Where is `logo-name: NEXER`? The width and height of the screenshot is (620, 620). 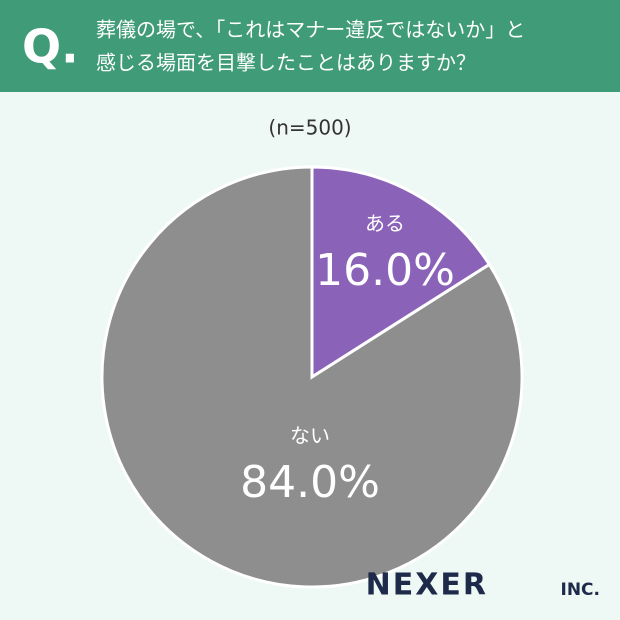 logo-name: NEXER is located at coordinates (427, 585).